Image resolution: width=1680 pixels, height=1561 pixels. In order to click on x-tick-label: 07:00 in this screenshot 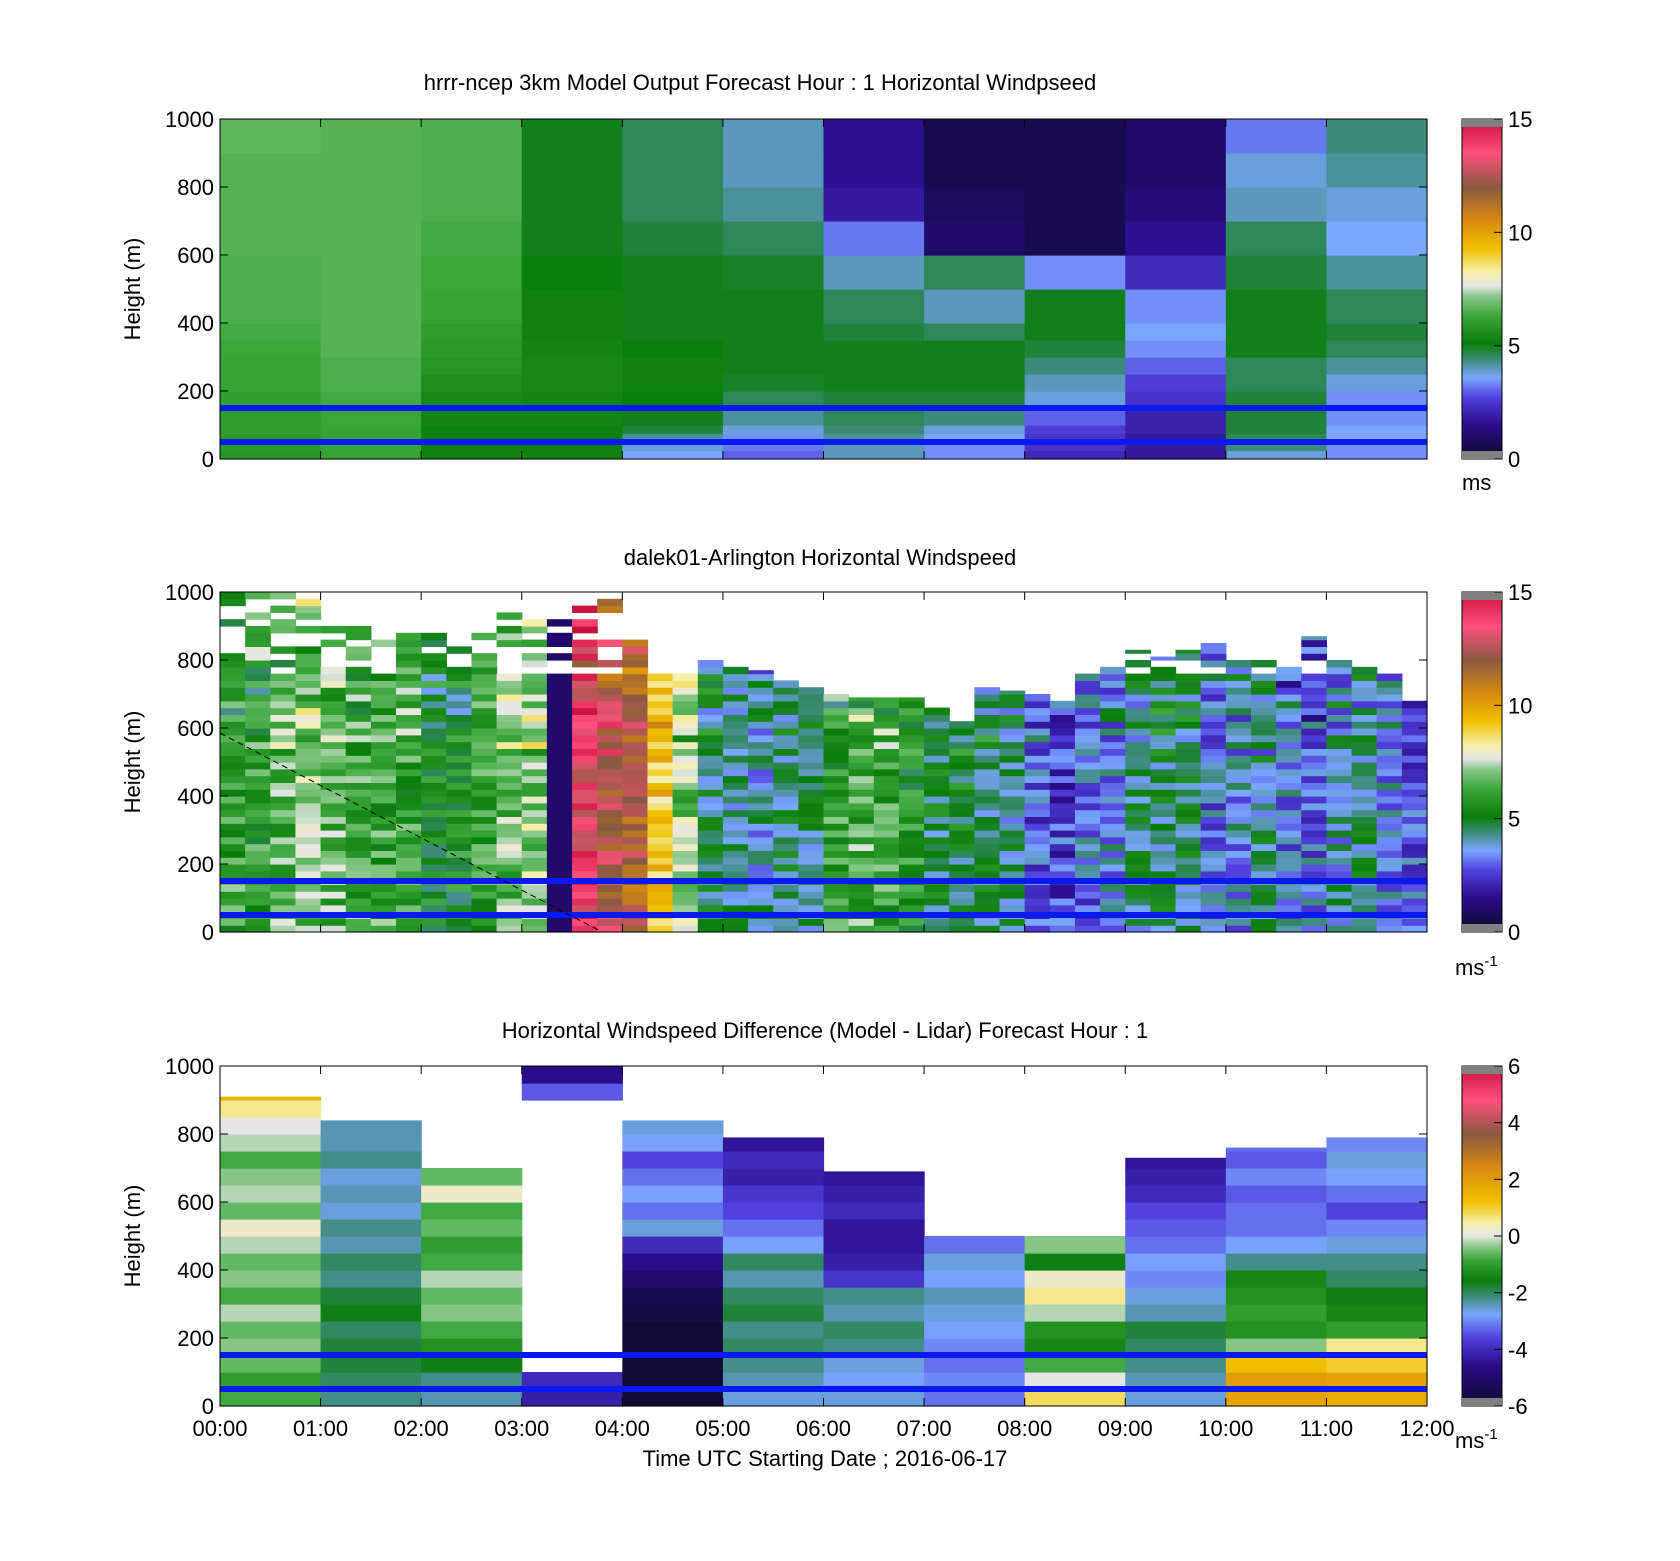, I will do `click(924, 1428)`.